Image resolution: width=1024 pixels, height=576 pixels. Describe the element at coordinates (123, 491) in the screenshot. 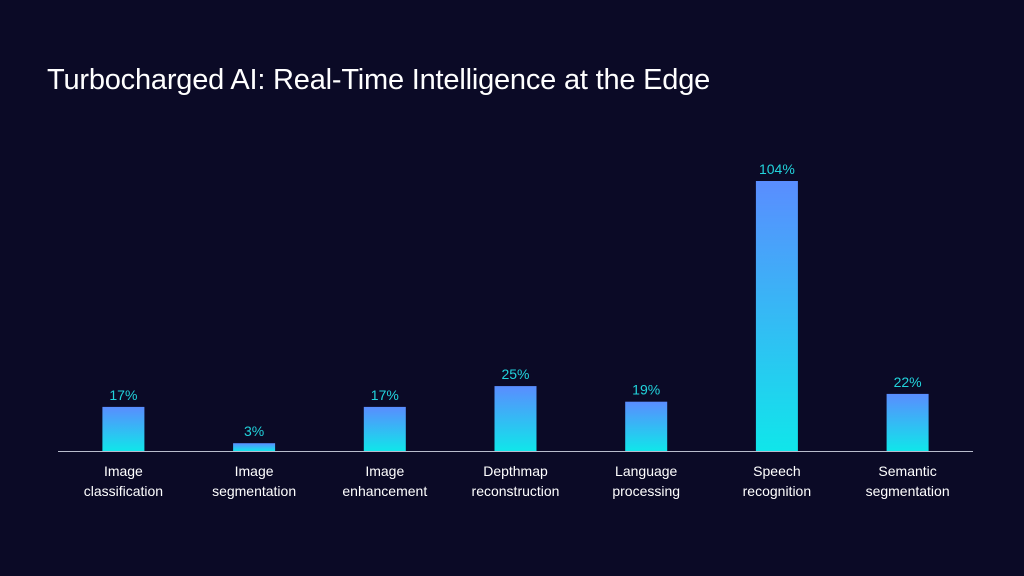

I see `category-label-line: classification` at that location.